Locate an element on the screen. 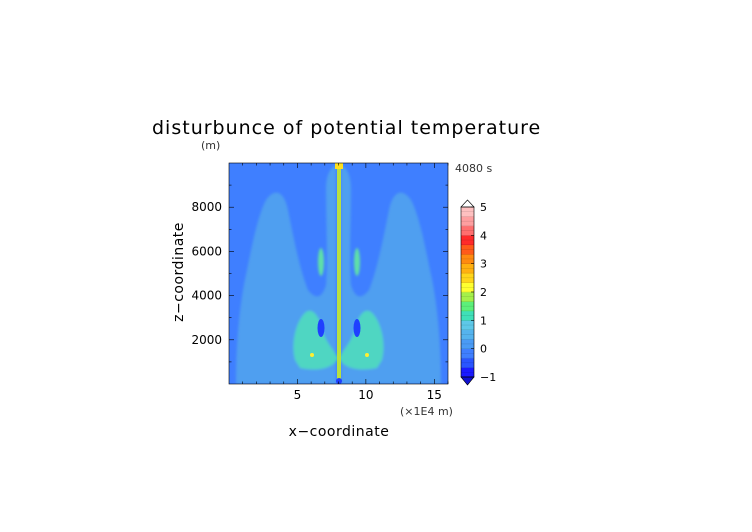  y-tick-label: 2000 is located at coordinates (206, 340).